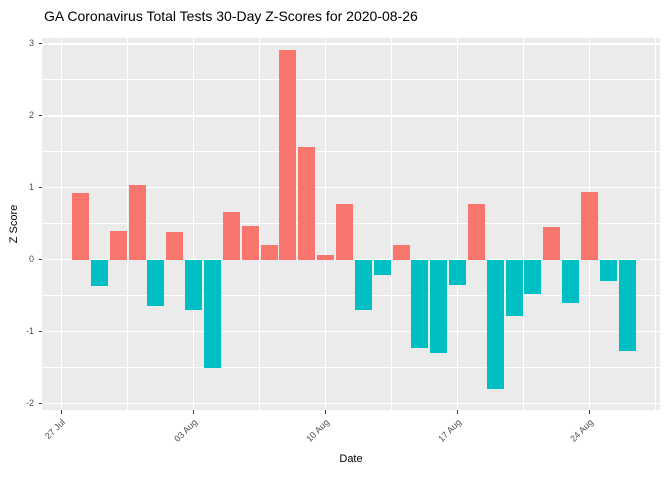  Describe the element at coordinates (29, 331) in the screenshot. I see `y-axis-tick-label: -1` at that location.